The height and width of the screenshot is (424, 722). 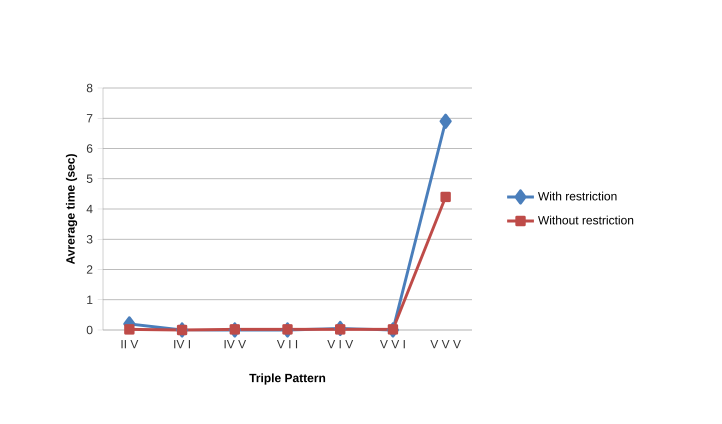 I want to click on y-tick-label: 1, so click(x=89, y=300).